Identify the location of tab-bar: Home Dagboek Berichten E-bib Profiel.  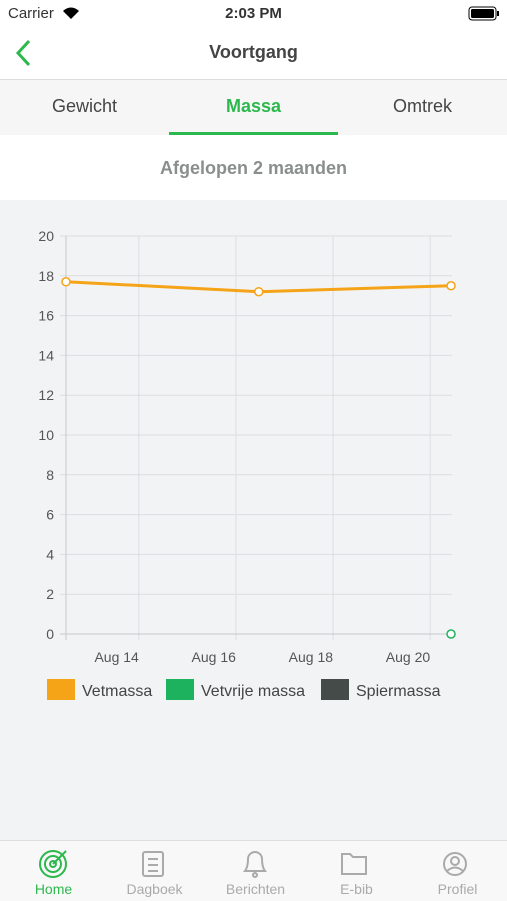
(253, 870).